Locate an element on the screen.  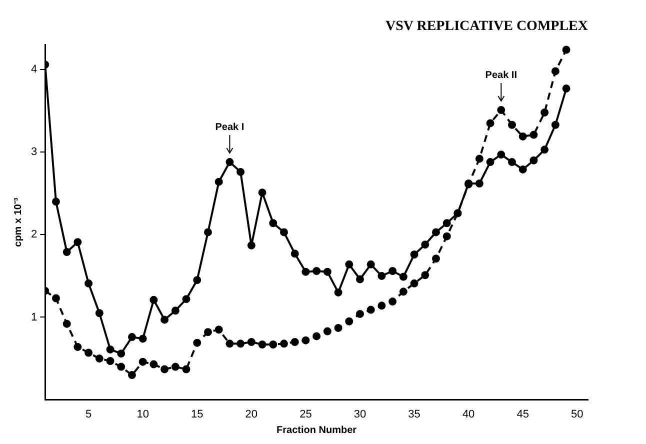
annotation: Peak II is located at coordinates (501, 75).